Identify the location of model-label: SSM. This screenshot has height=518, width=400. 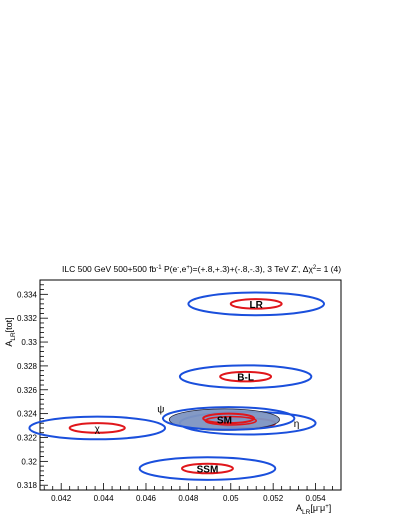
(208, 470).